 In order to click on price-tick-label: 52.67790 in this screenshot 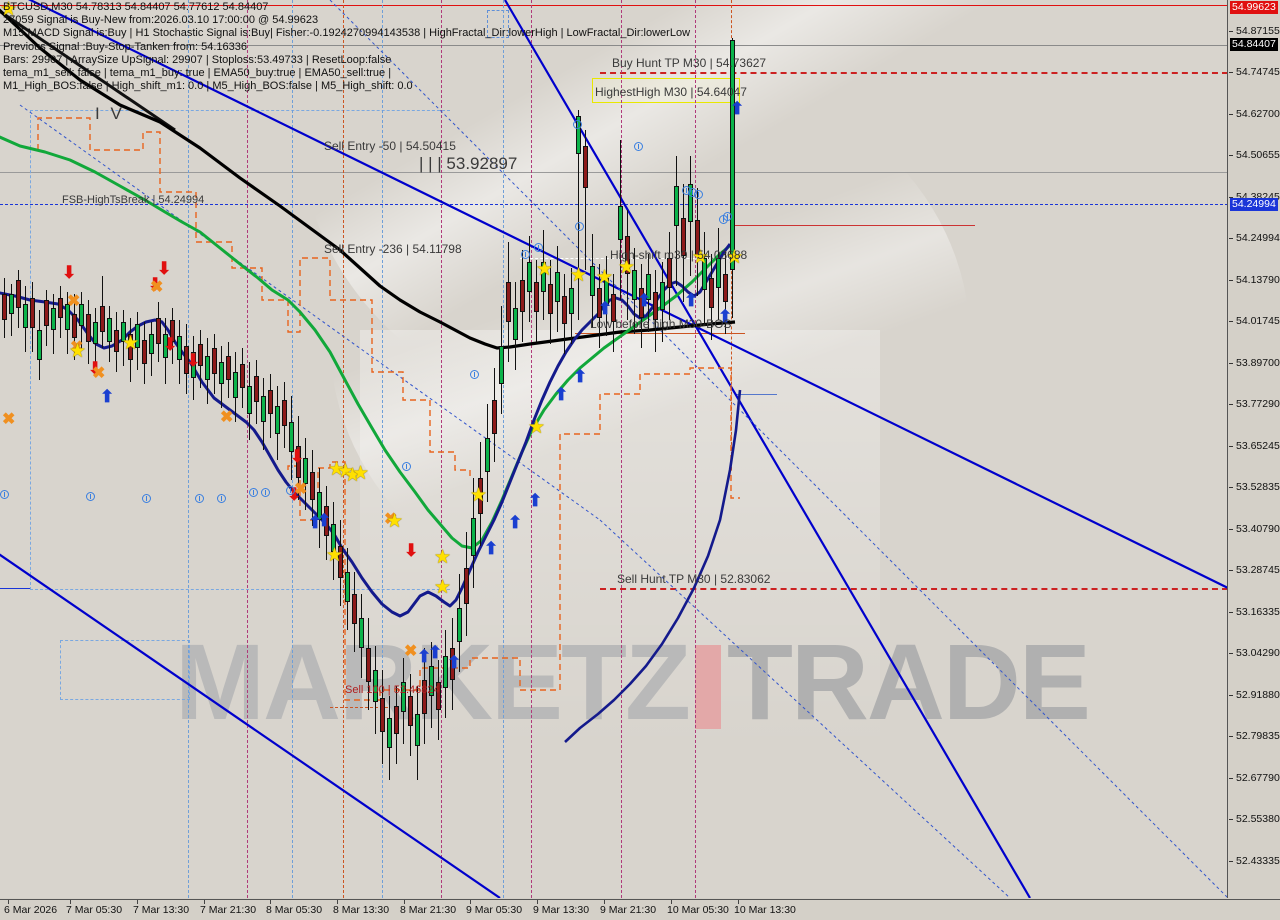, I will do `click(1258, 778)`.